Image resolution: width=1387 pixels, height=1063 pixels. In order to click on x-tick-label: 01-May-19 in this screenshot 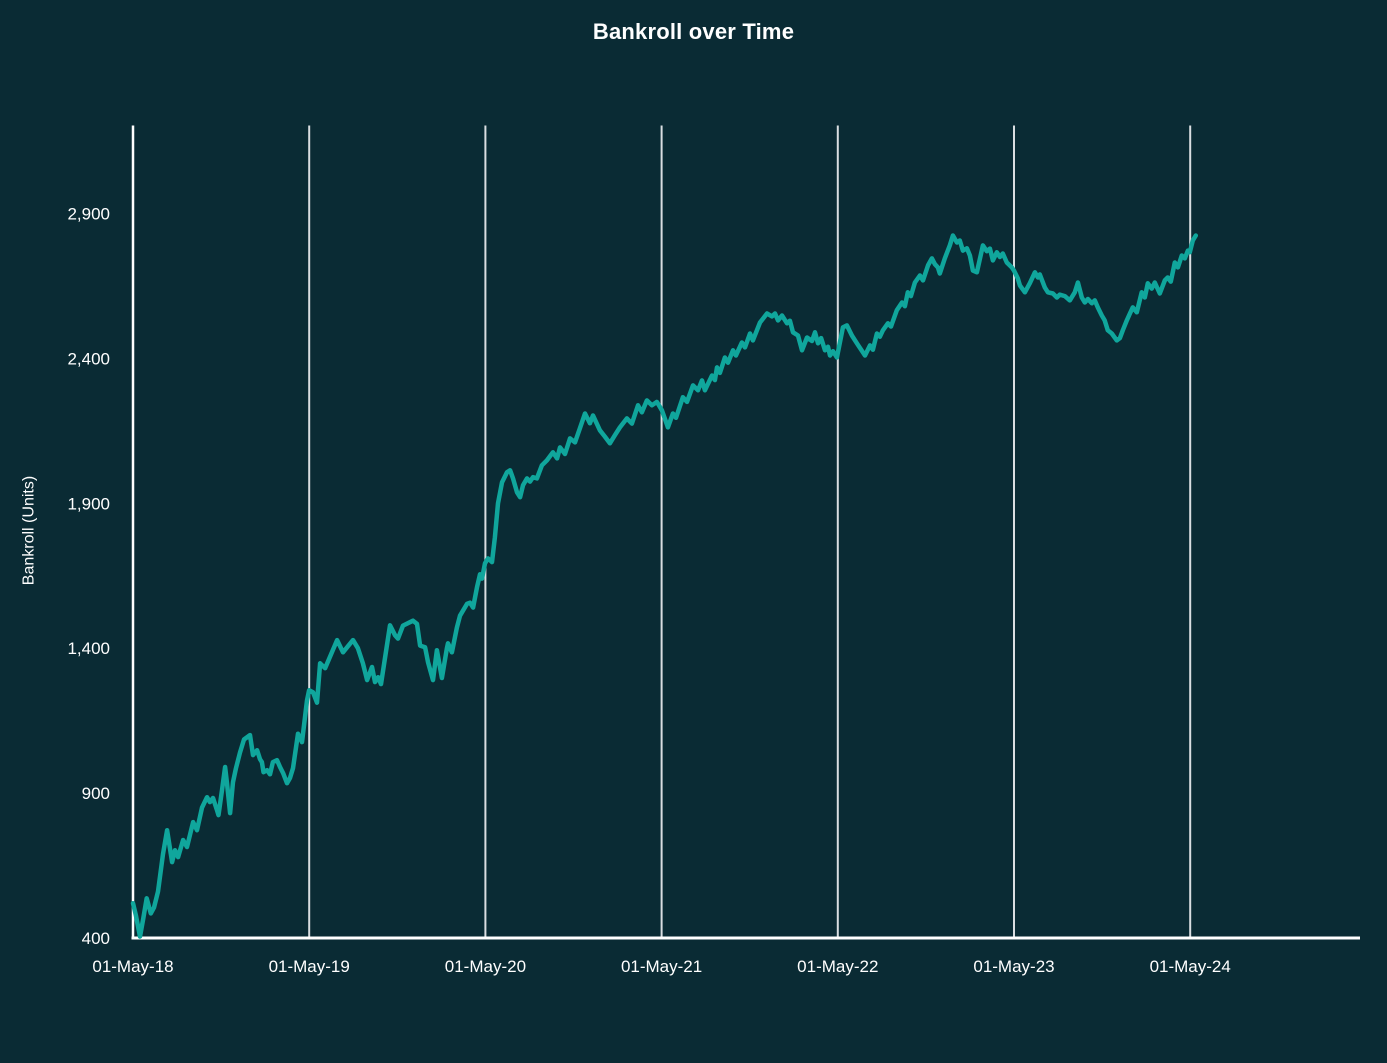, I will do `click(309, 966)`.